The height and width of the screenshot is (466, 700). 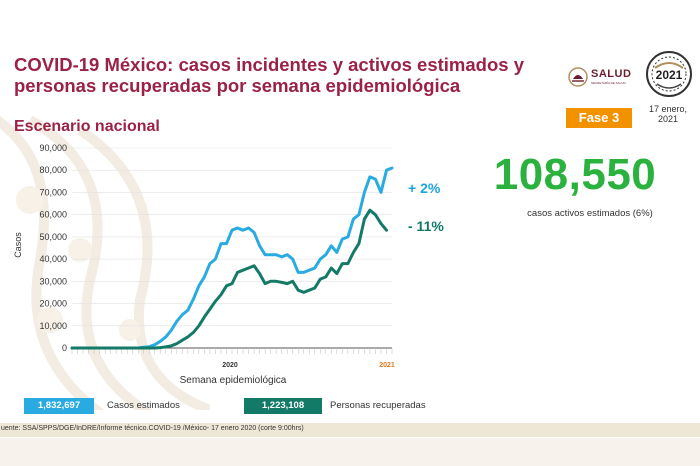 What do you see at coordinates (53, 148) in the screenshot?
I see `y-tick-label: 90,000` at bounding box center [53, 148].